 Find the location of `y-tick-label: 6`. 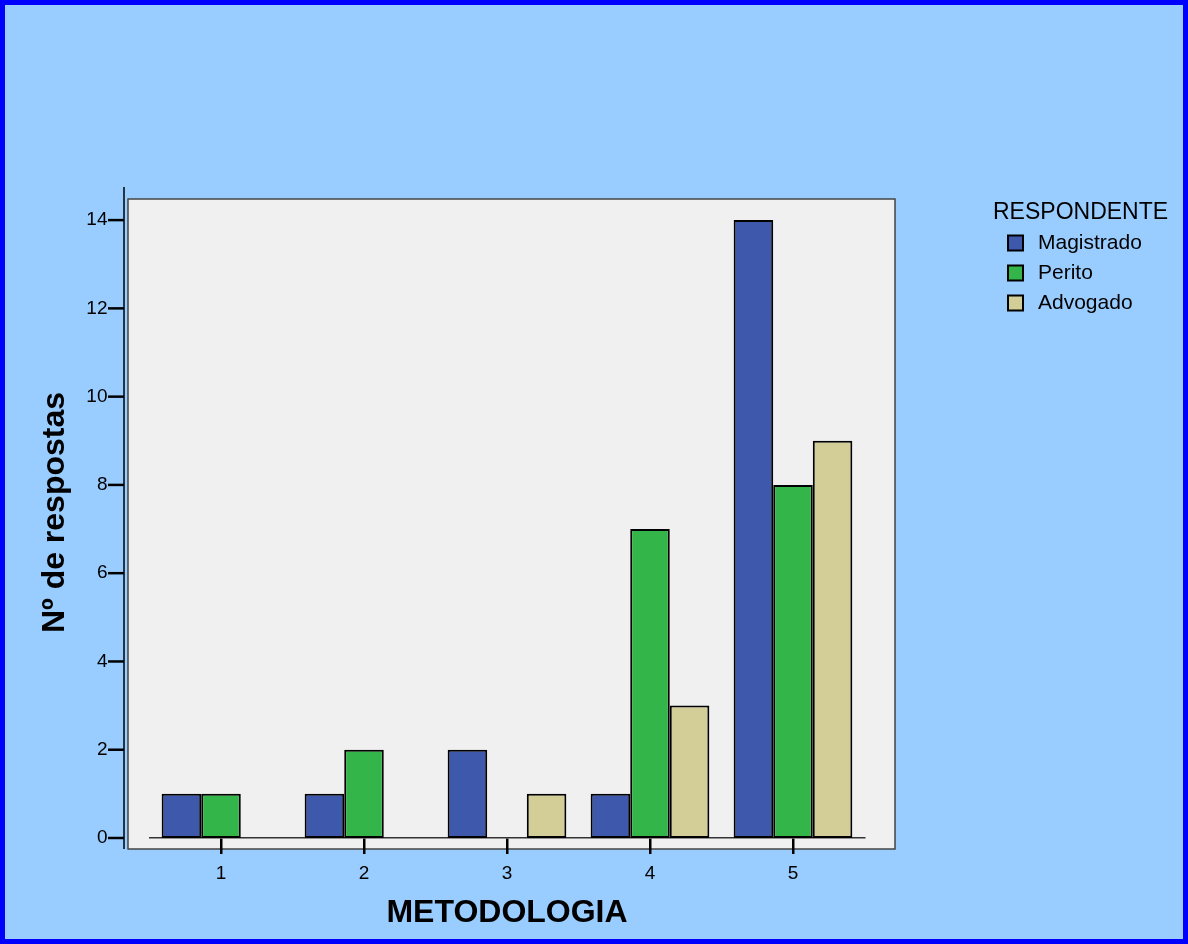

y-tick-label: 6 is located at coordinates (102, 572).